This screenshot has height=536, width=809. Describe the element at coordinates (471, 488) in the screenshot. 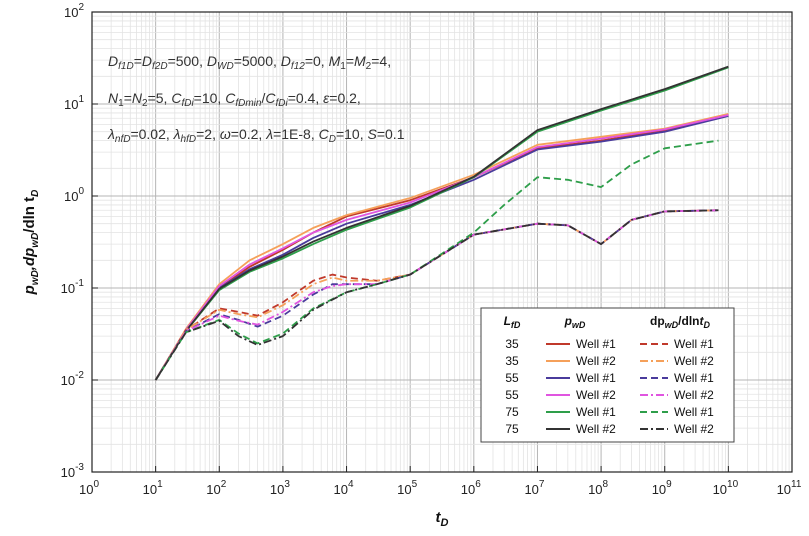

I see `x-tick-label: 10⁶` at that location.